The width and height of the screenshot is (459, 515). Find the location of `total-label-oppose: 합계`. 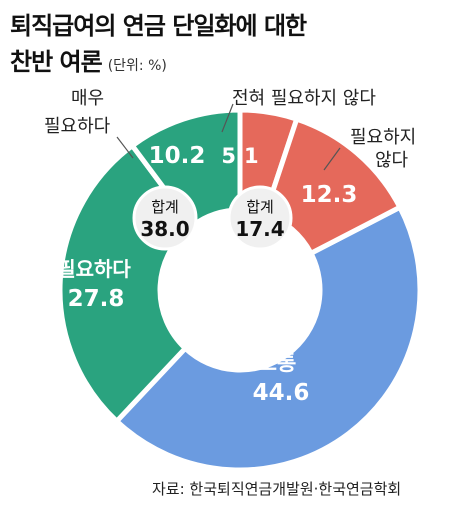

total-label-oppose: 합계 is located at coordinates (260, 207).